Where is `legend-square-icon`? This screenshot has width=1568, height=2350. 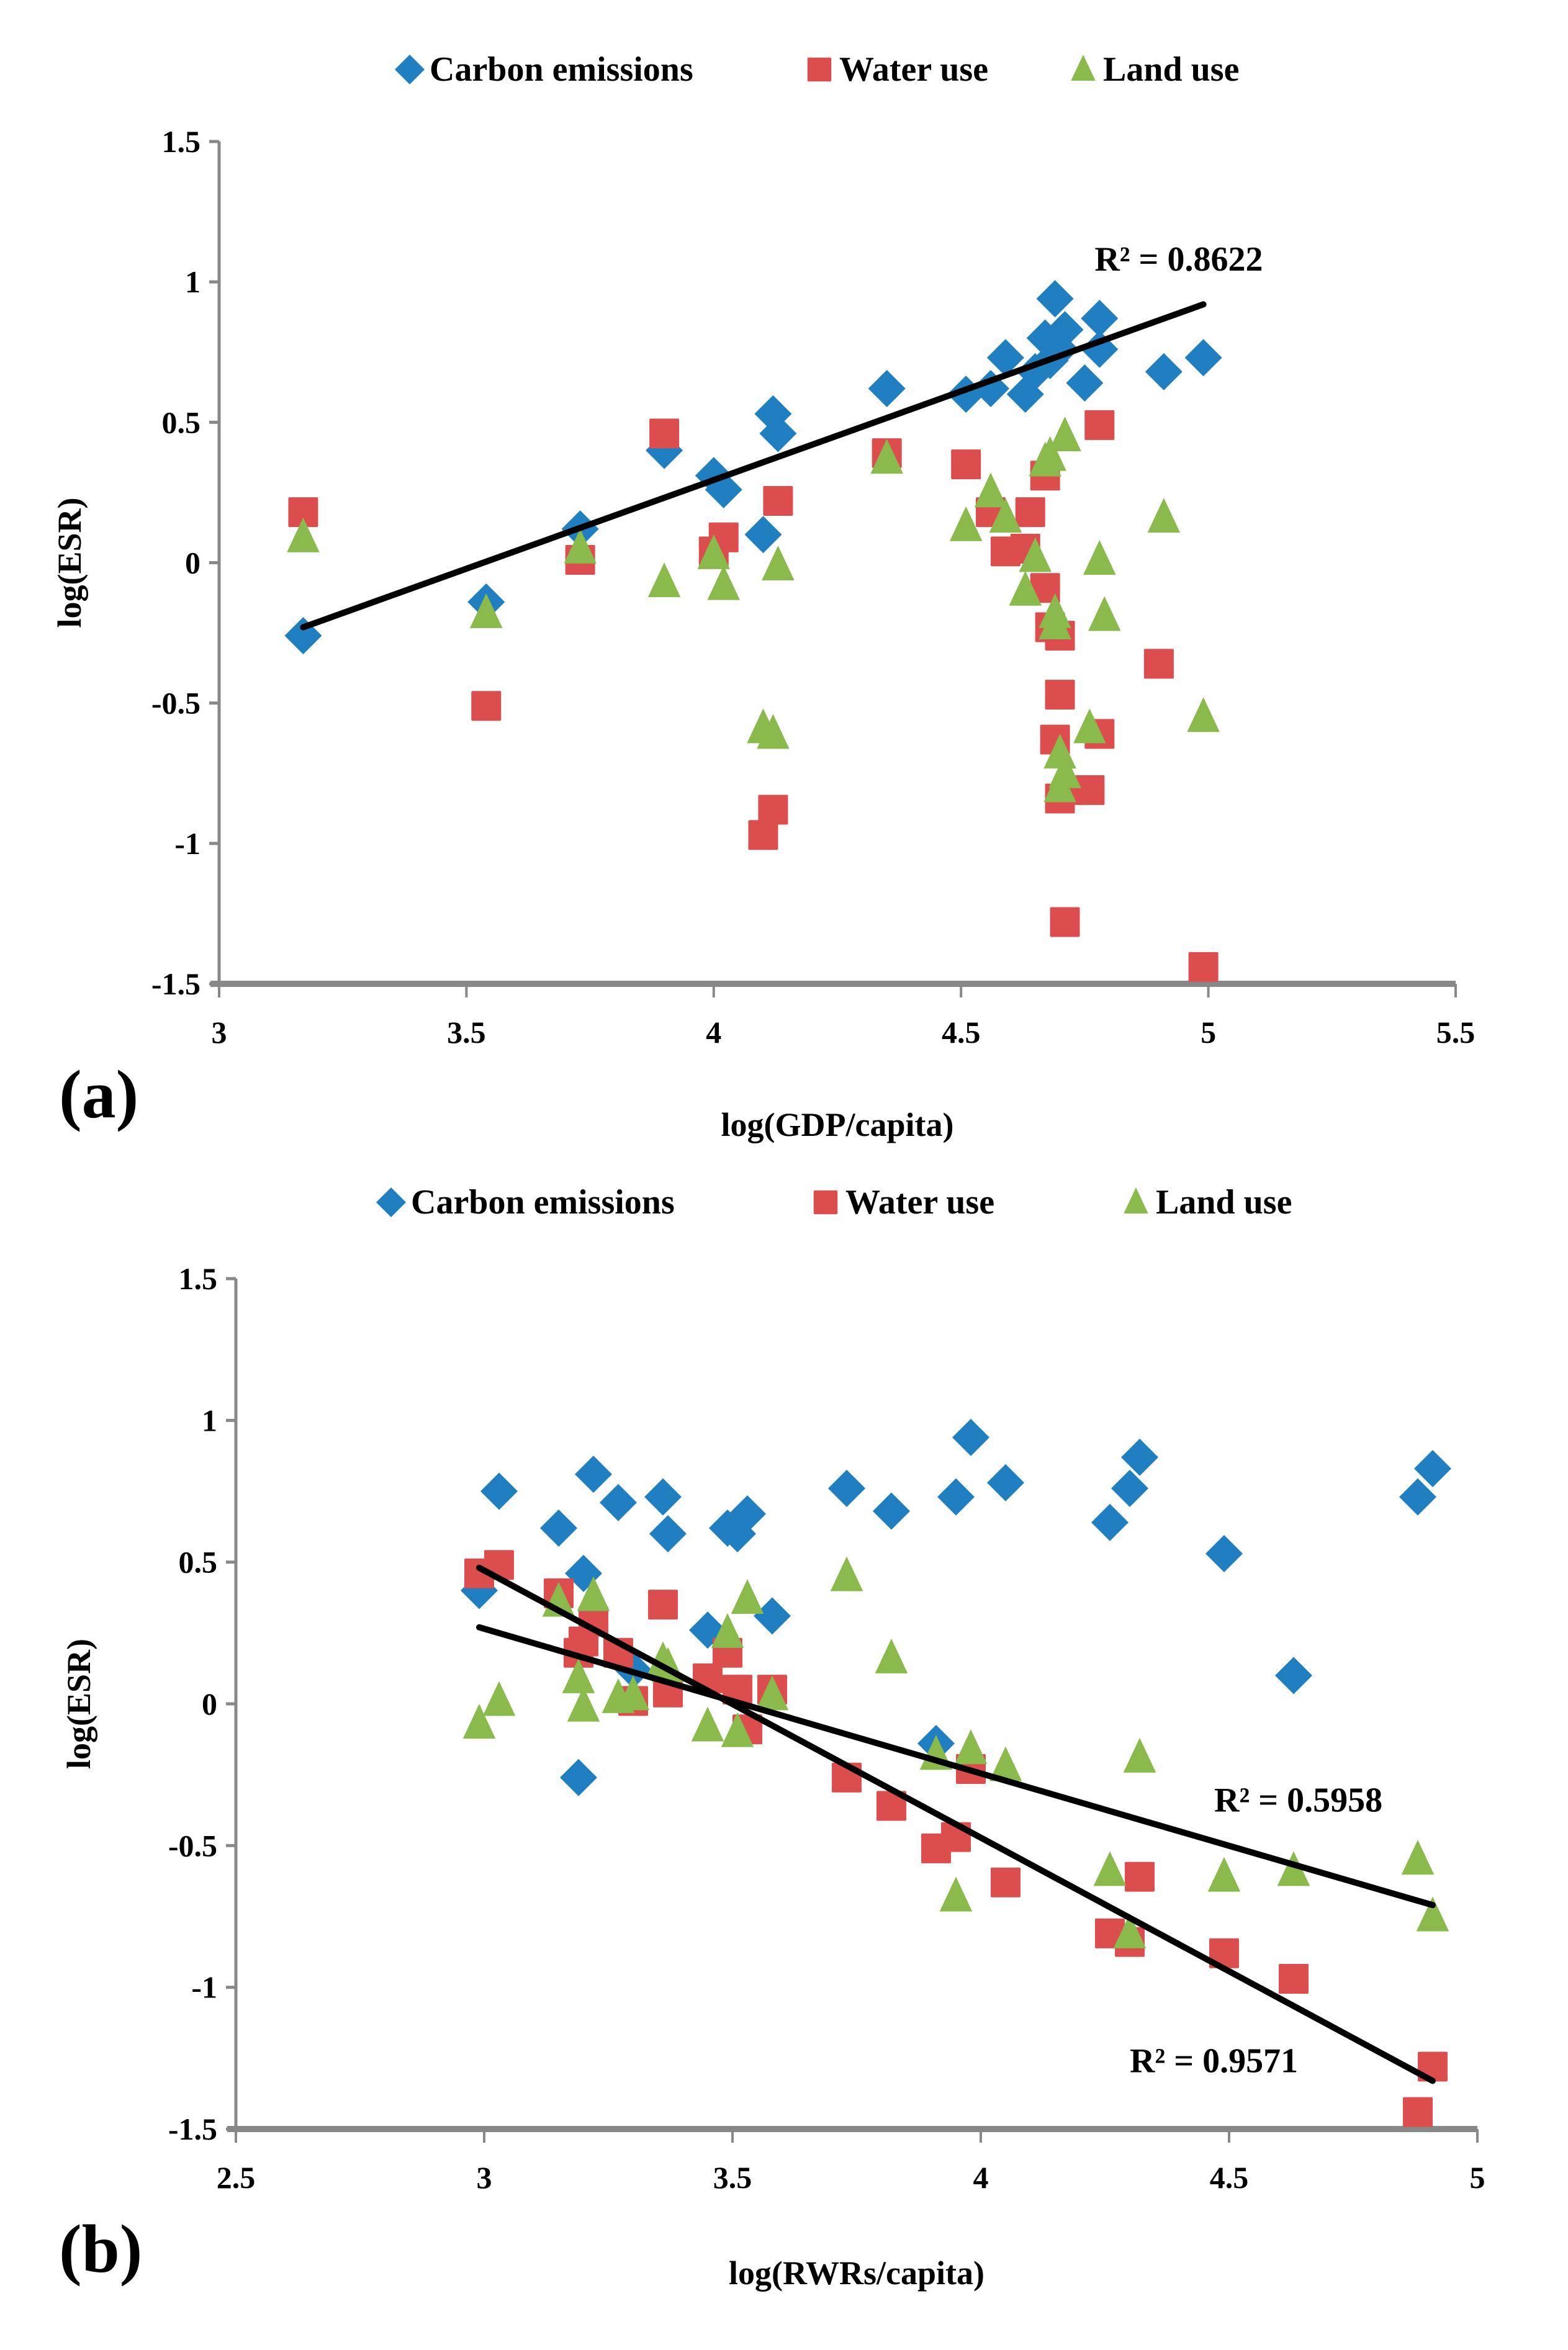
legend-square-icon is located at coordinates (820, 69).